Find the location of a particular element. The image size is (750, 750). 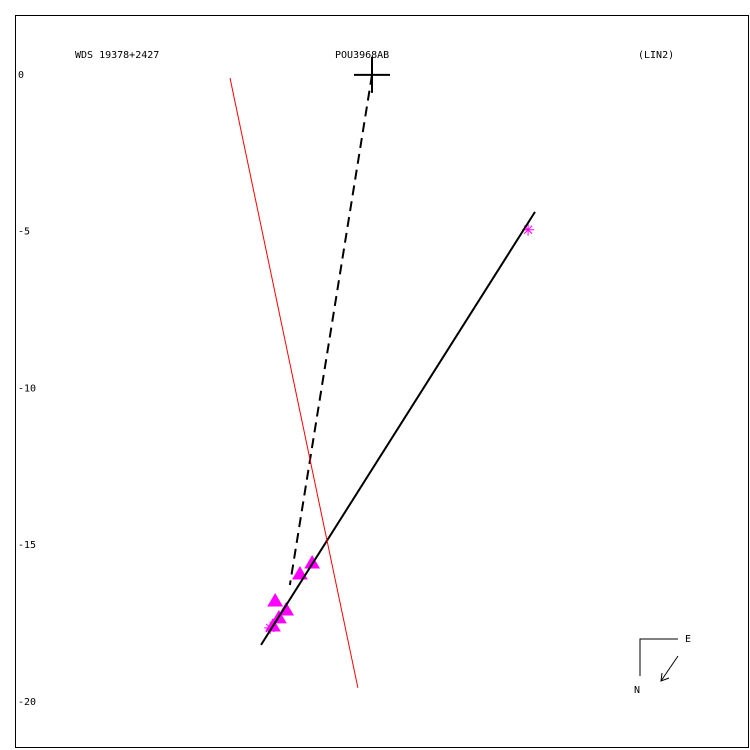

chart-subtitle: POU3968AB is located at coordinates (362, 55).